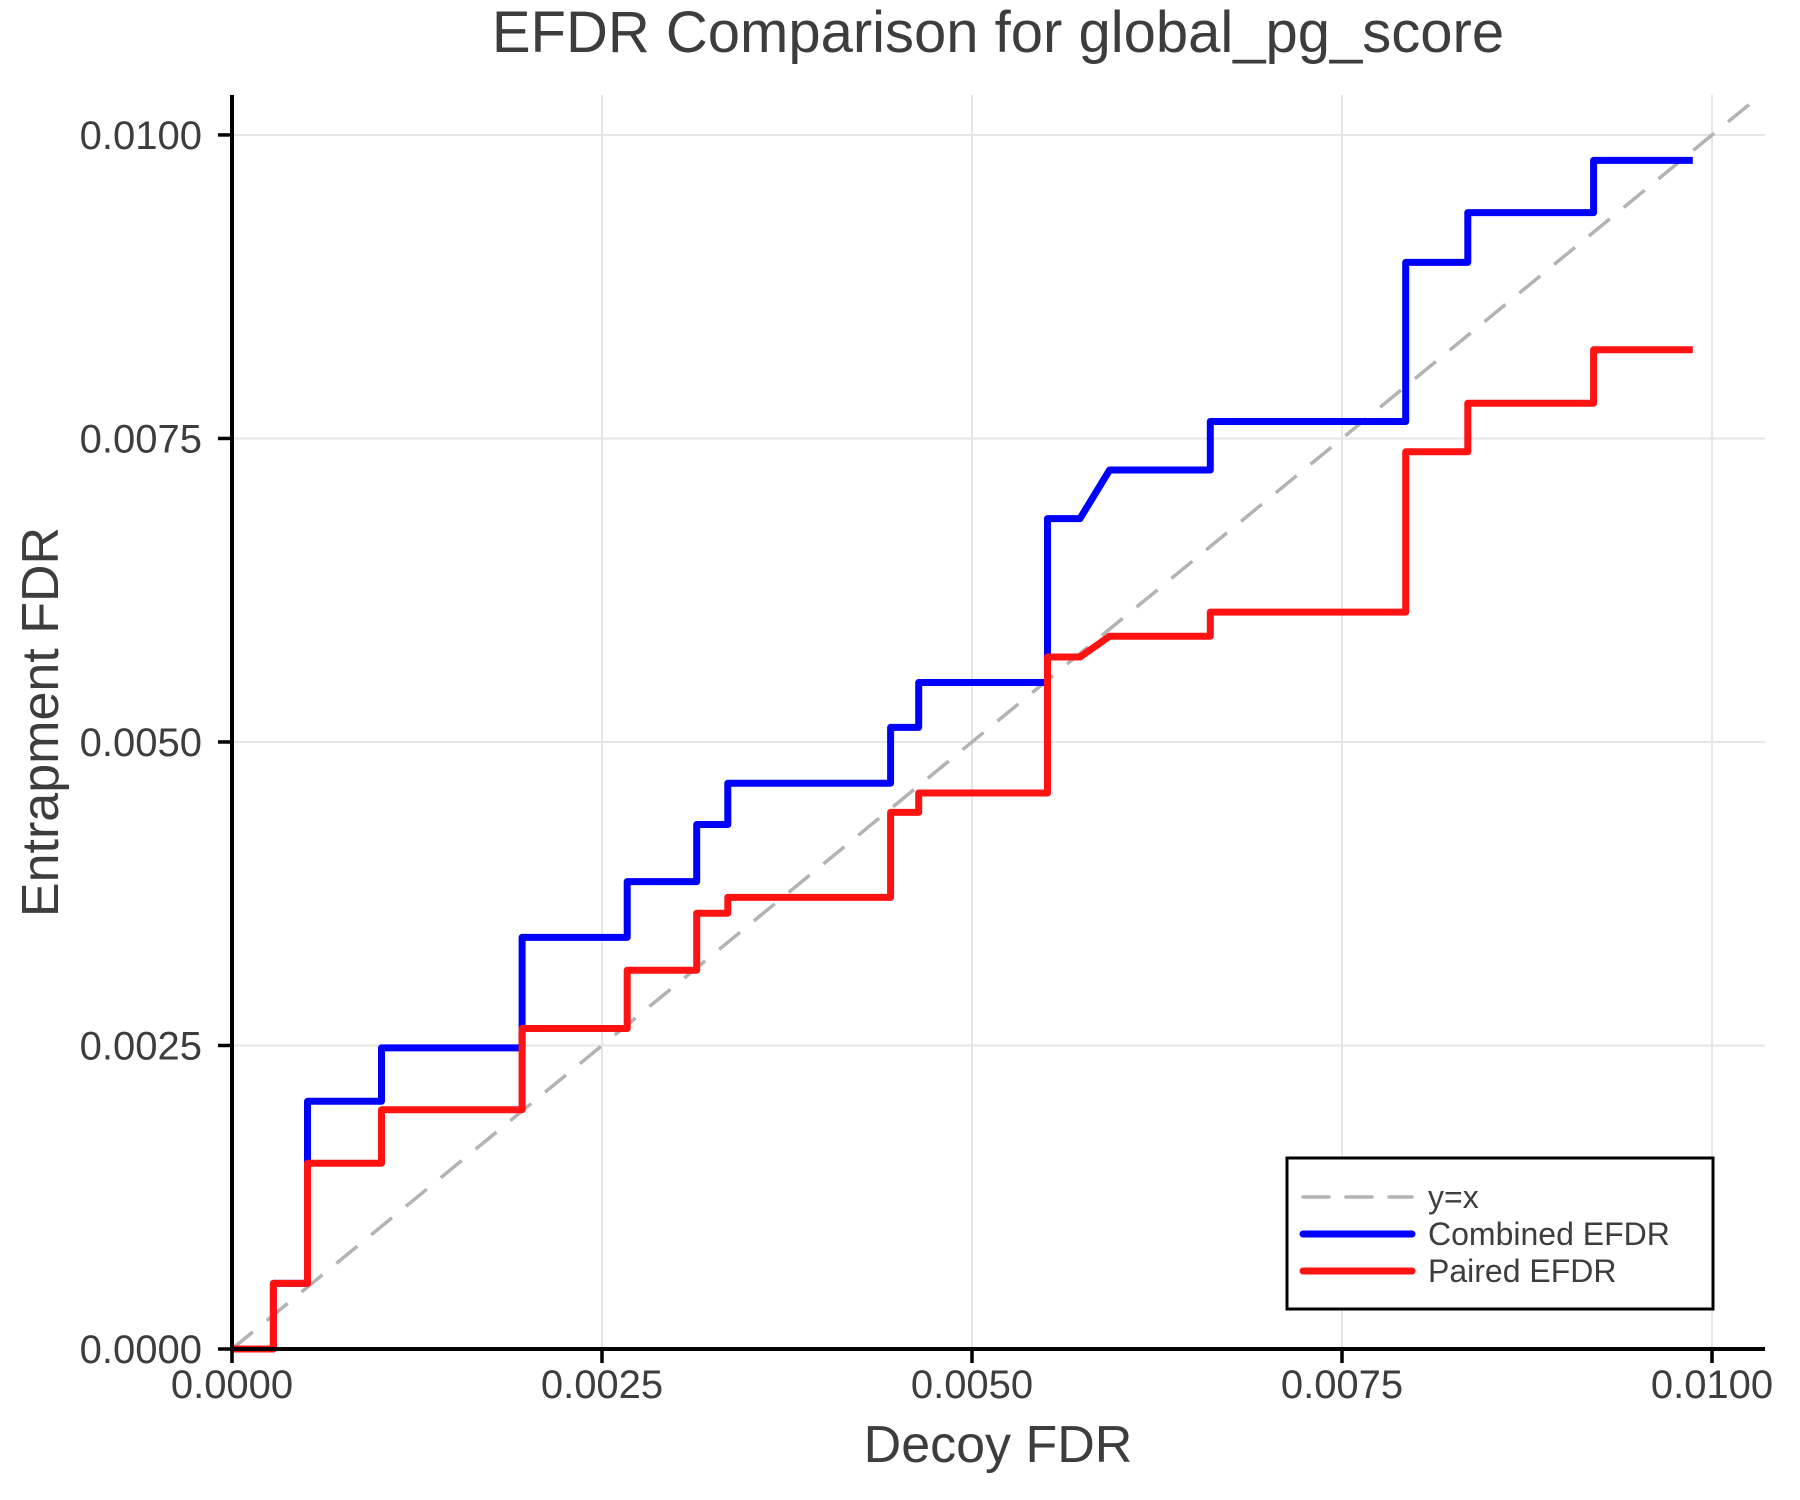 The width and height of the screenshot is (1800, 1500). I want to click on x-tick-label-0.0000: 0.0000, so click(232, 1385).